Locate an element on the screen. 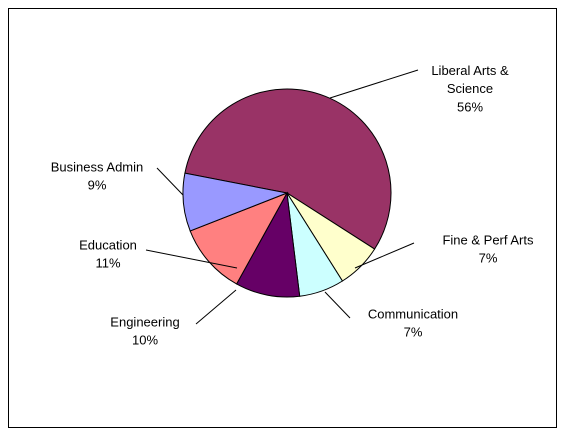 The height and width of the screenshot is (436, 565). slice-label: Fine & Perf Arts is located at coordinates (488, 239).